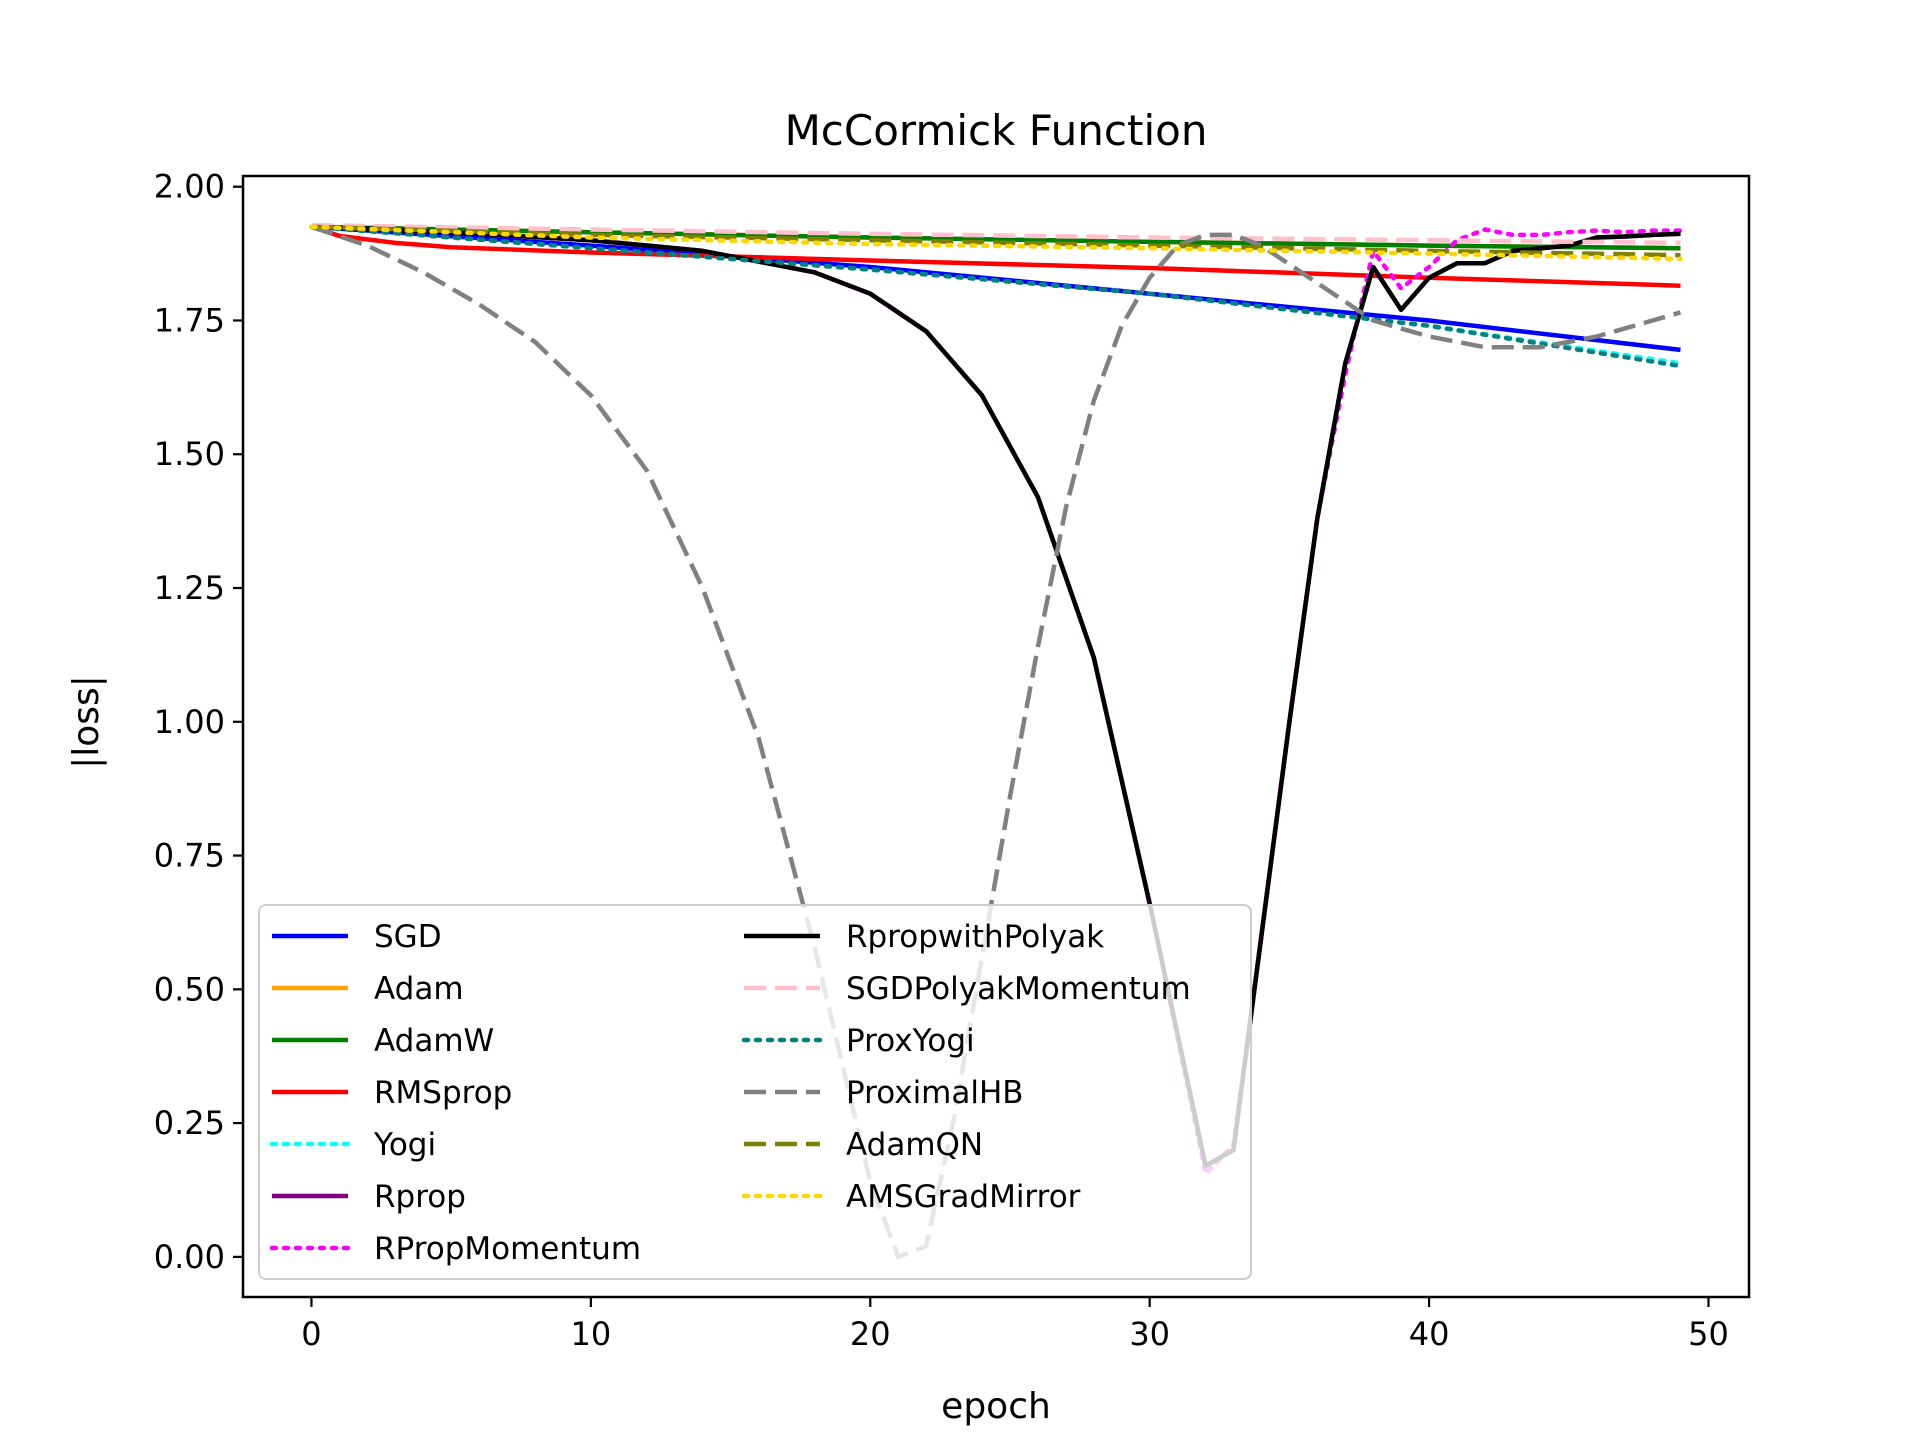  What do you see at coordinates (996, 234) in the screenshot?
I see `series-line-sgdpolyakmomentum` at bounding box center [996, 234].